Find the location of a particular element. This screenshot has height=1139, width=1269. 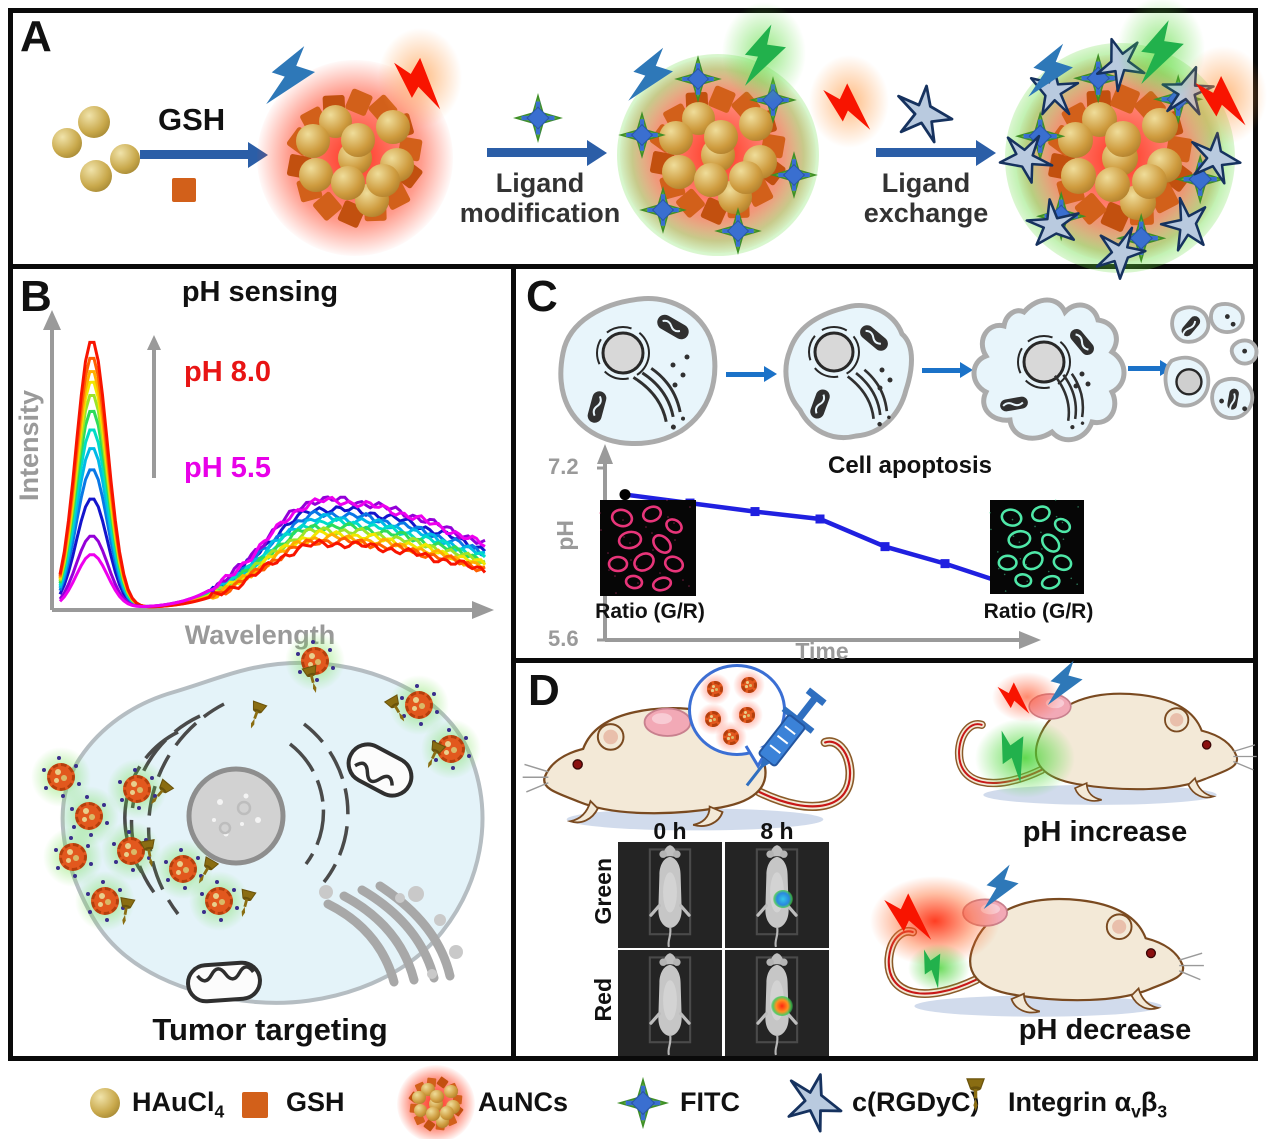

red-glow is located at coordinates (715, 689).